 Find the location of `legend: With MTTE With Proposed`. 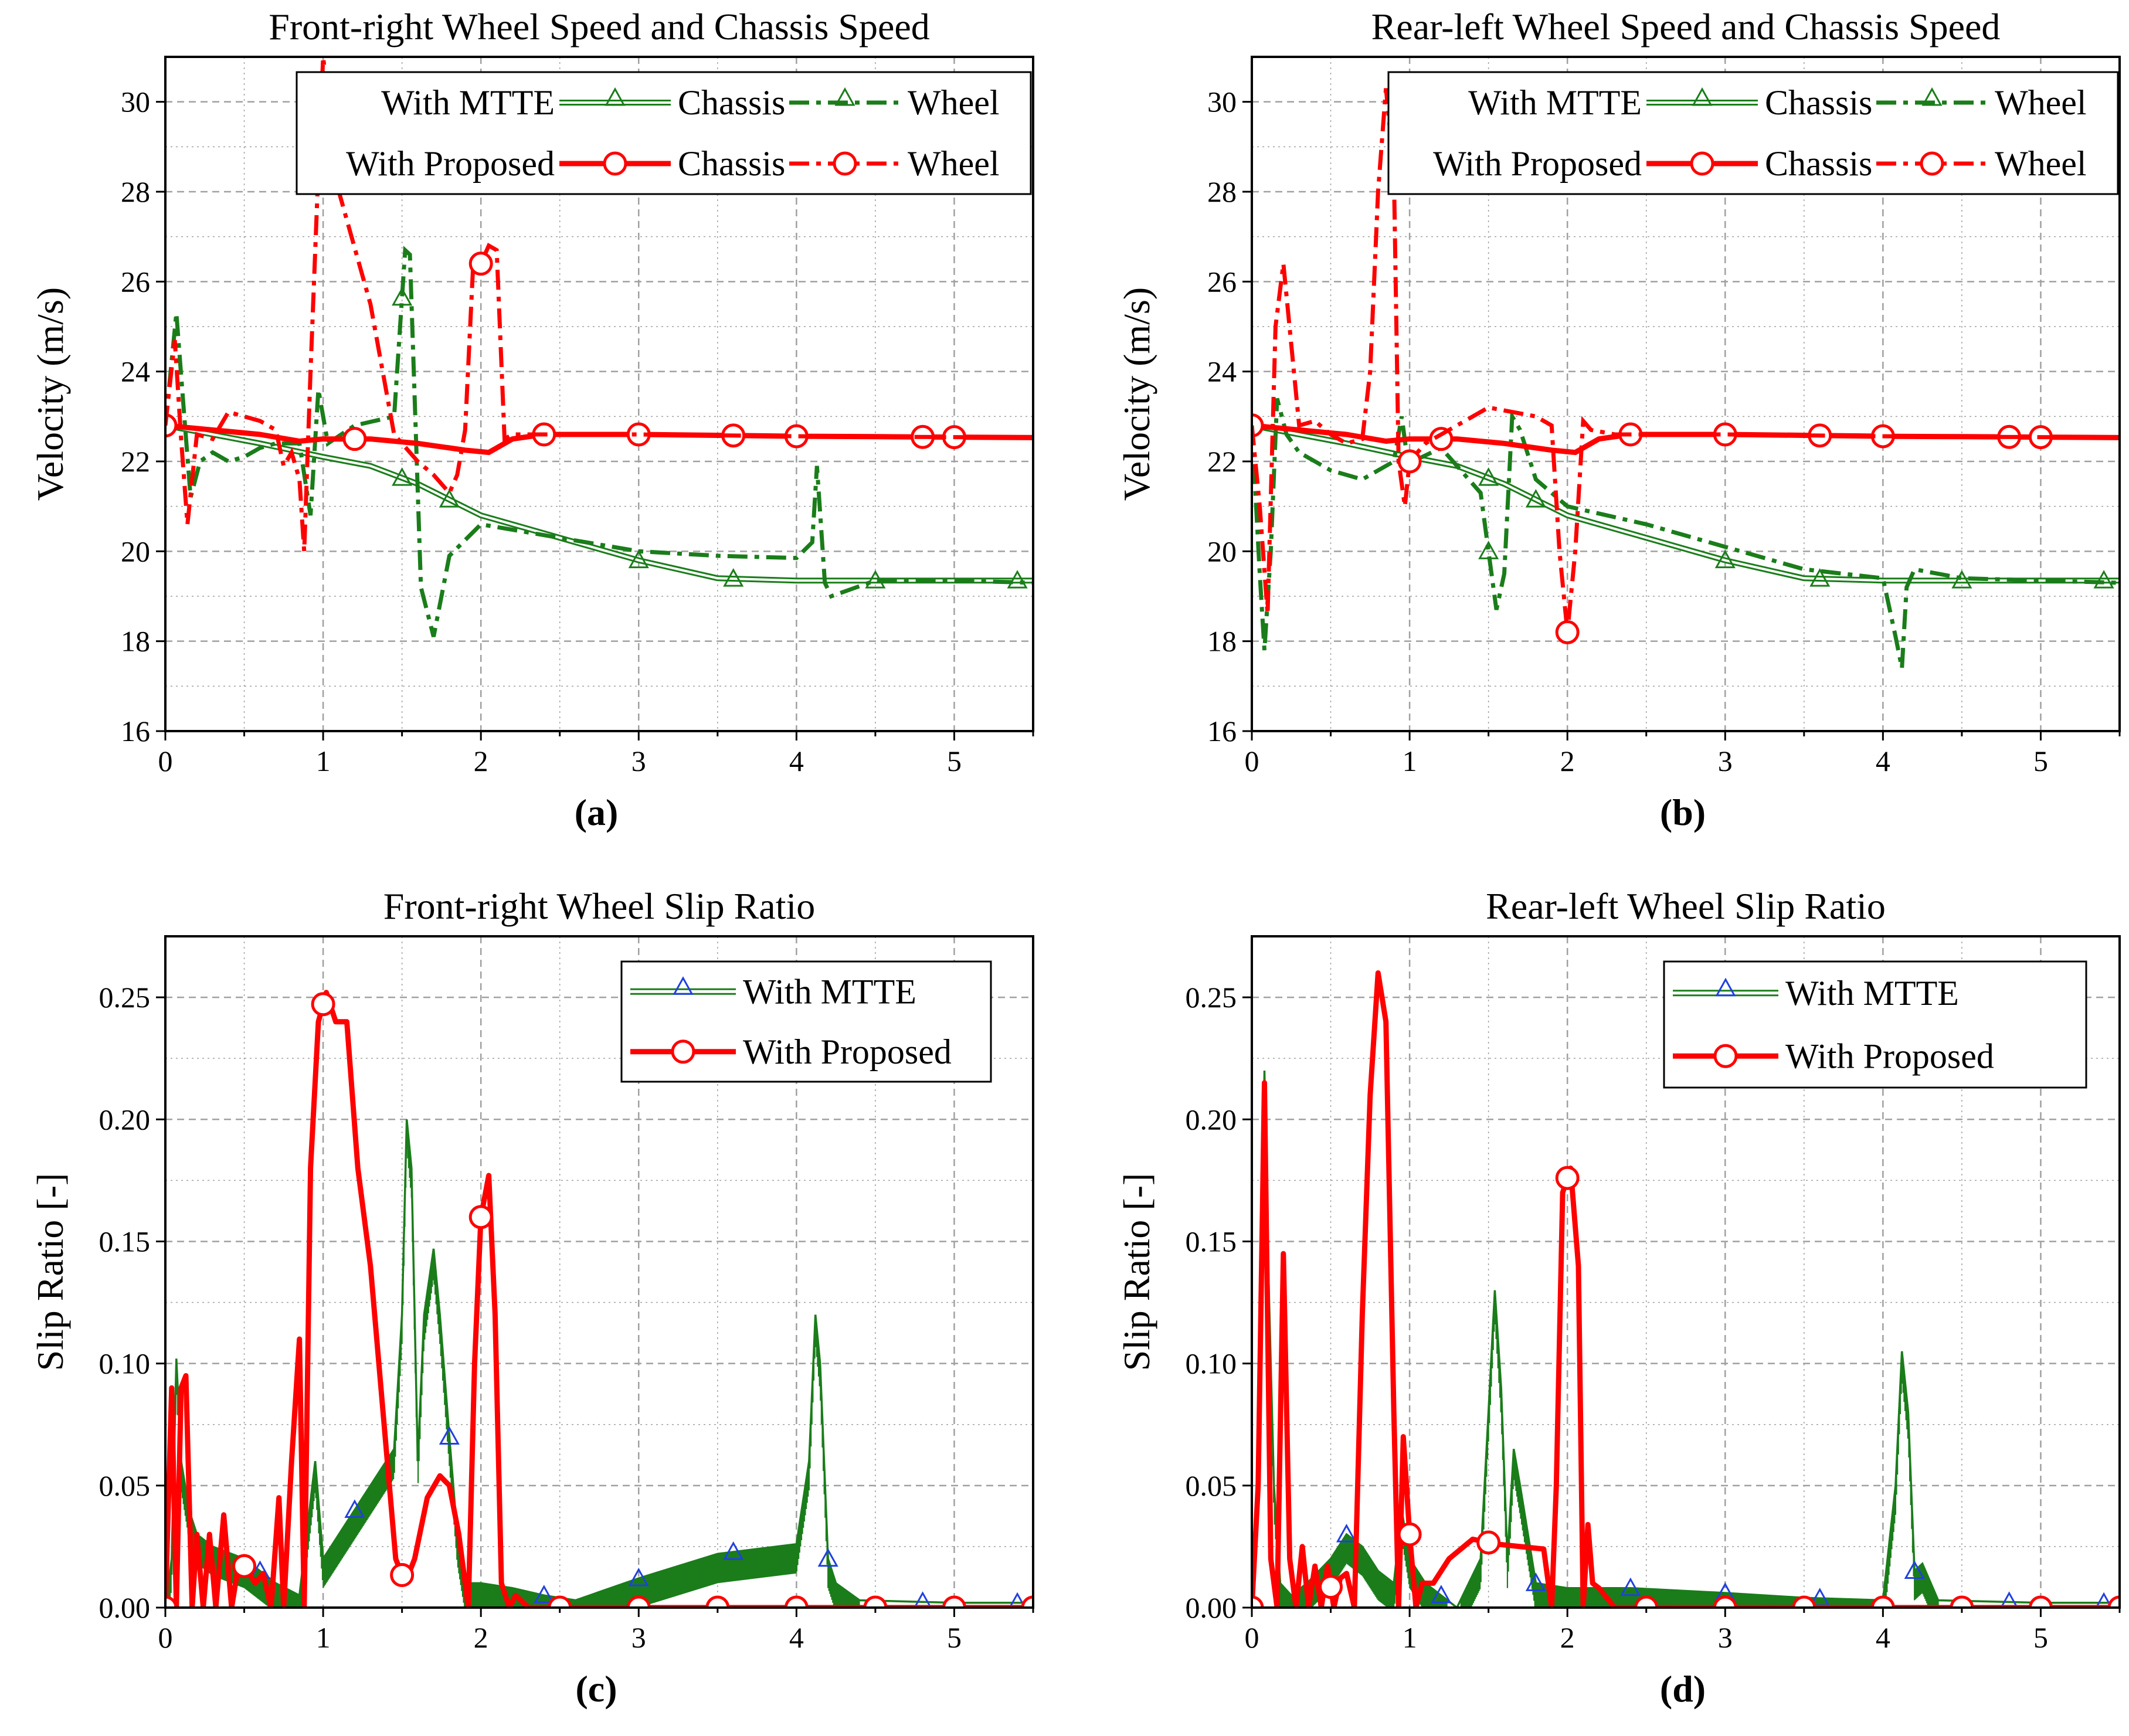

legend: With MTTE With Proposed is located at coordinates (806, 1021).